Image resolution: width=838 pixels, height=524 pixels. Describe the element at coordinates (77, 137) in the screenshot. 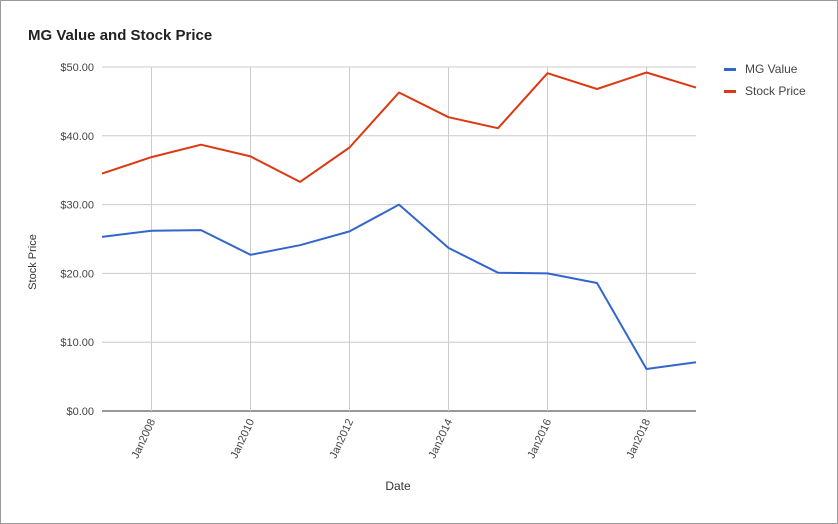

I see `y-tick-label: $40.00` at that location.